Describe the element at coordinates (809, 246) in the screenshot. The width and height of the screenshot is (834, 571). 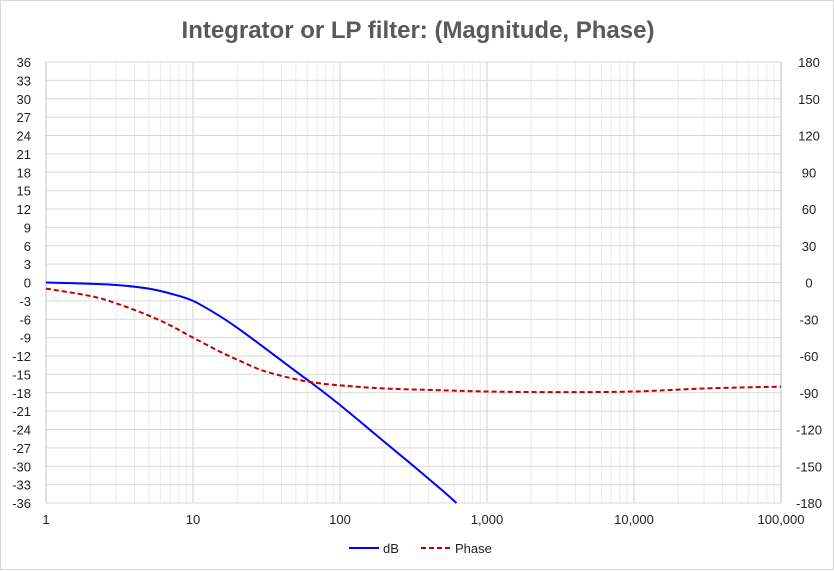
I see `y-right-tick-label: 30` at that location.